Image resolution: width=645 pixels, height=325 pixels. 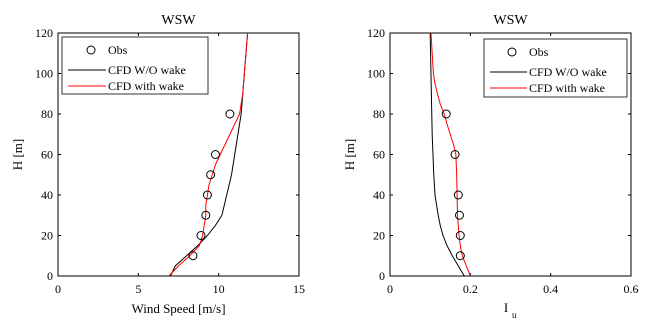 What do you see at coordinates (514, 315) in the screenshot?
I see `x-axis-label-subscript: u` at bounding box center [514, 315].